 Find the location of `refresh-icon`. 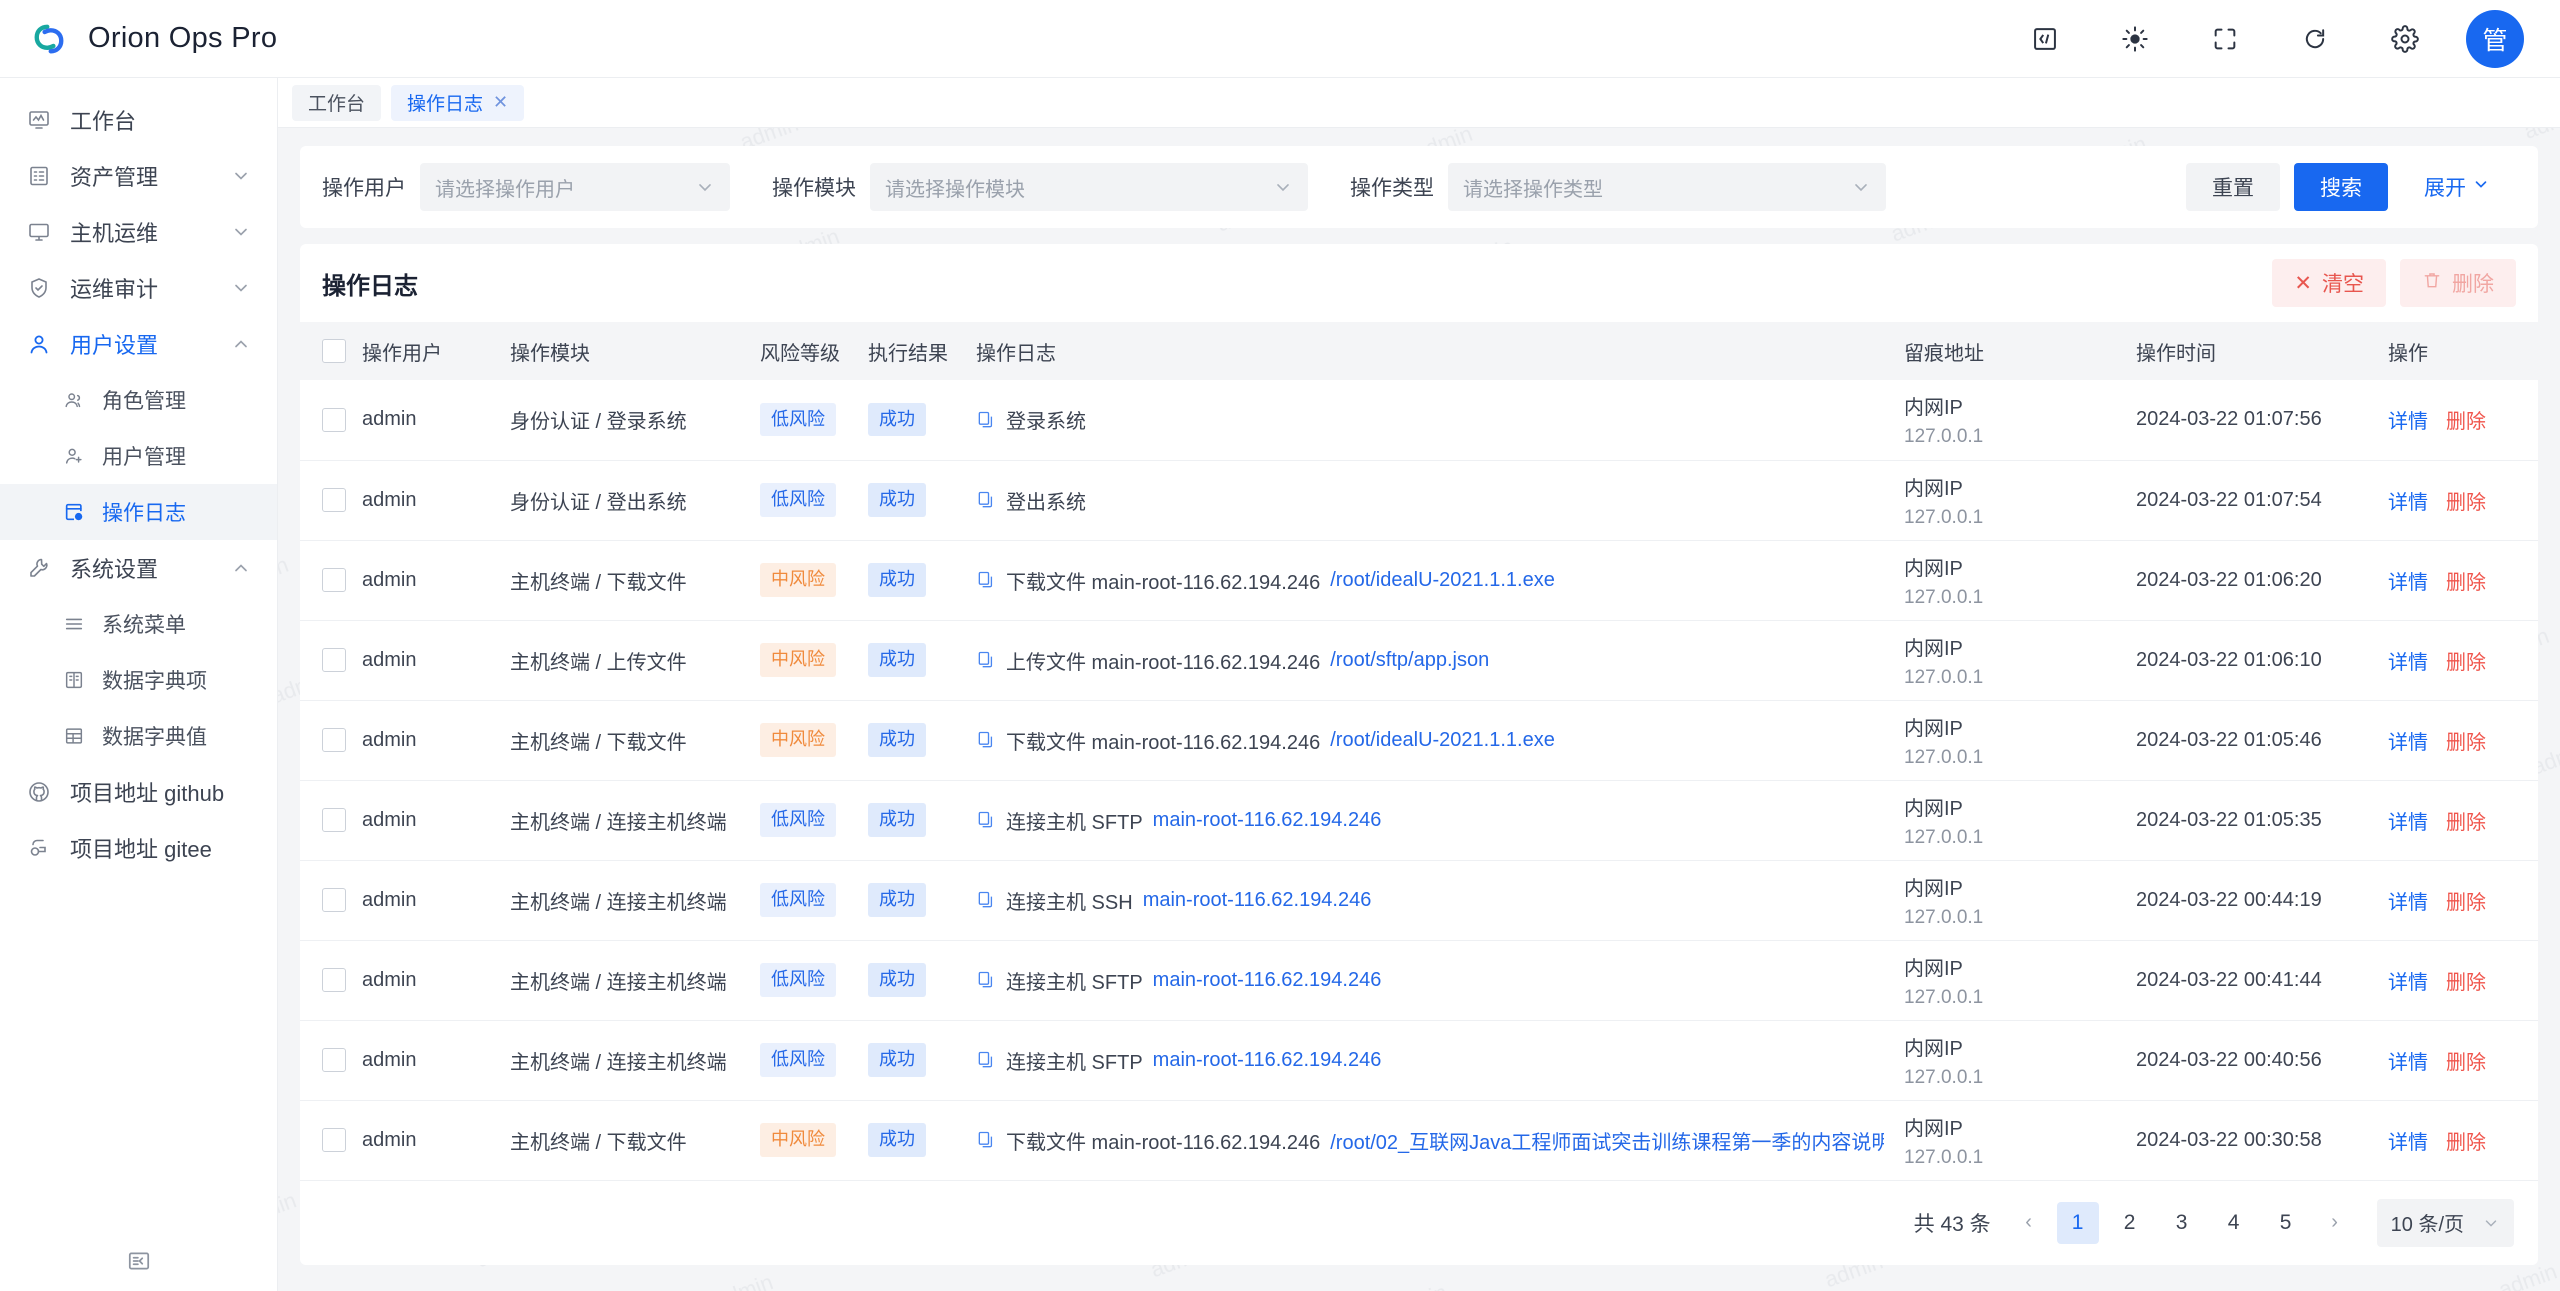

refresh-icon is located at coordinates (2315, 39).